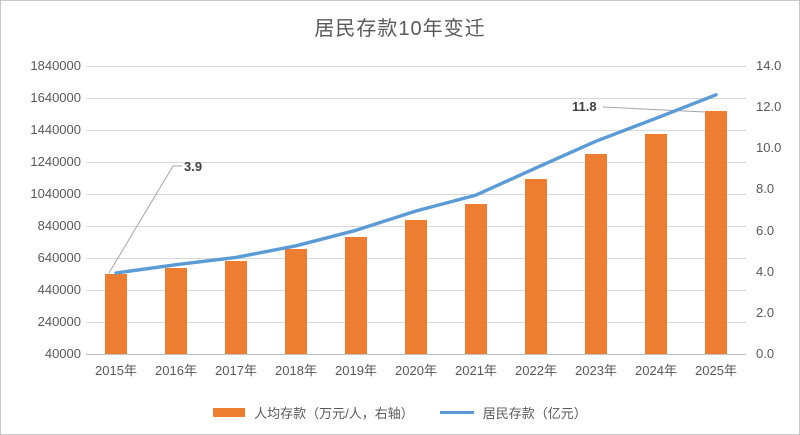  I want to click on right-axis-tick: 0.0, so click(765, 353).